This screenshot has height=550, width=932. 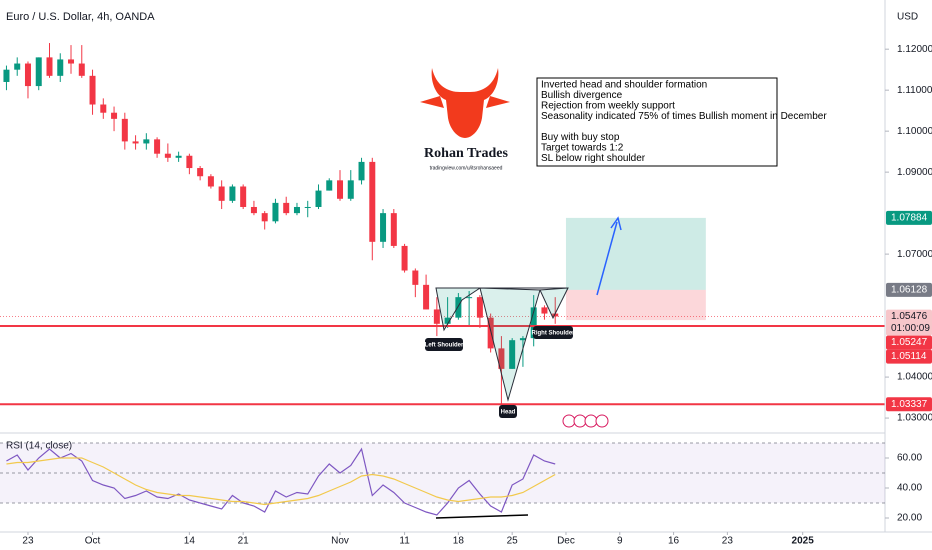 I want to click on annotation-line: Target towards 1:2, so click(x=582, y=147).